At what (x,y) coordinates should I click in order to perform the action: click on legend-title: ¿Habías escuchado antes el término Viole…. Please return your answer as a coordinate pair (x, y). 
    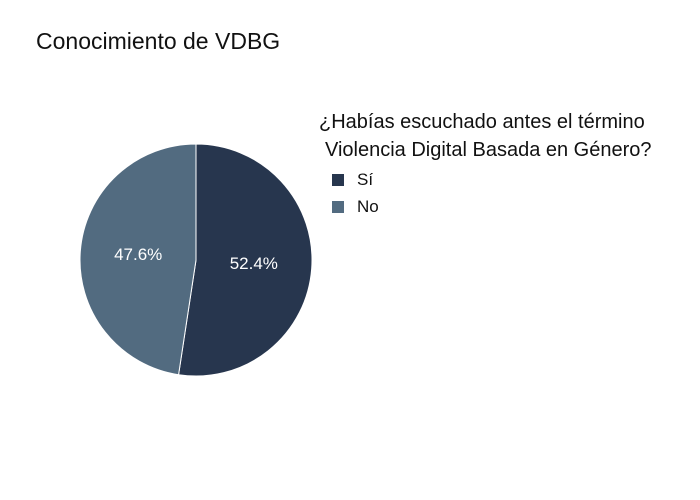
    Looking at the image, I should click on (485, 136).